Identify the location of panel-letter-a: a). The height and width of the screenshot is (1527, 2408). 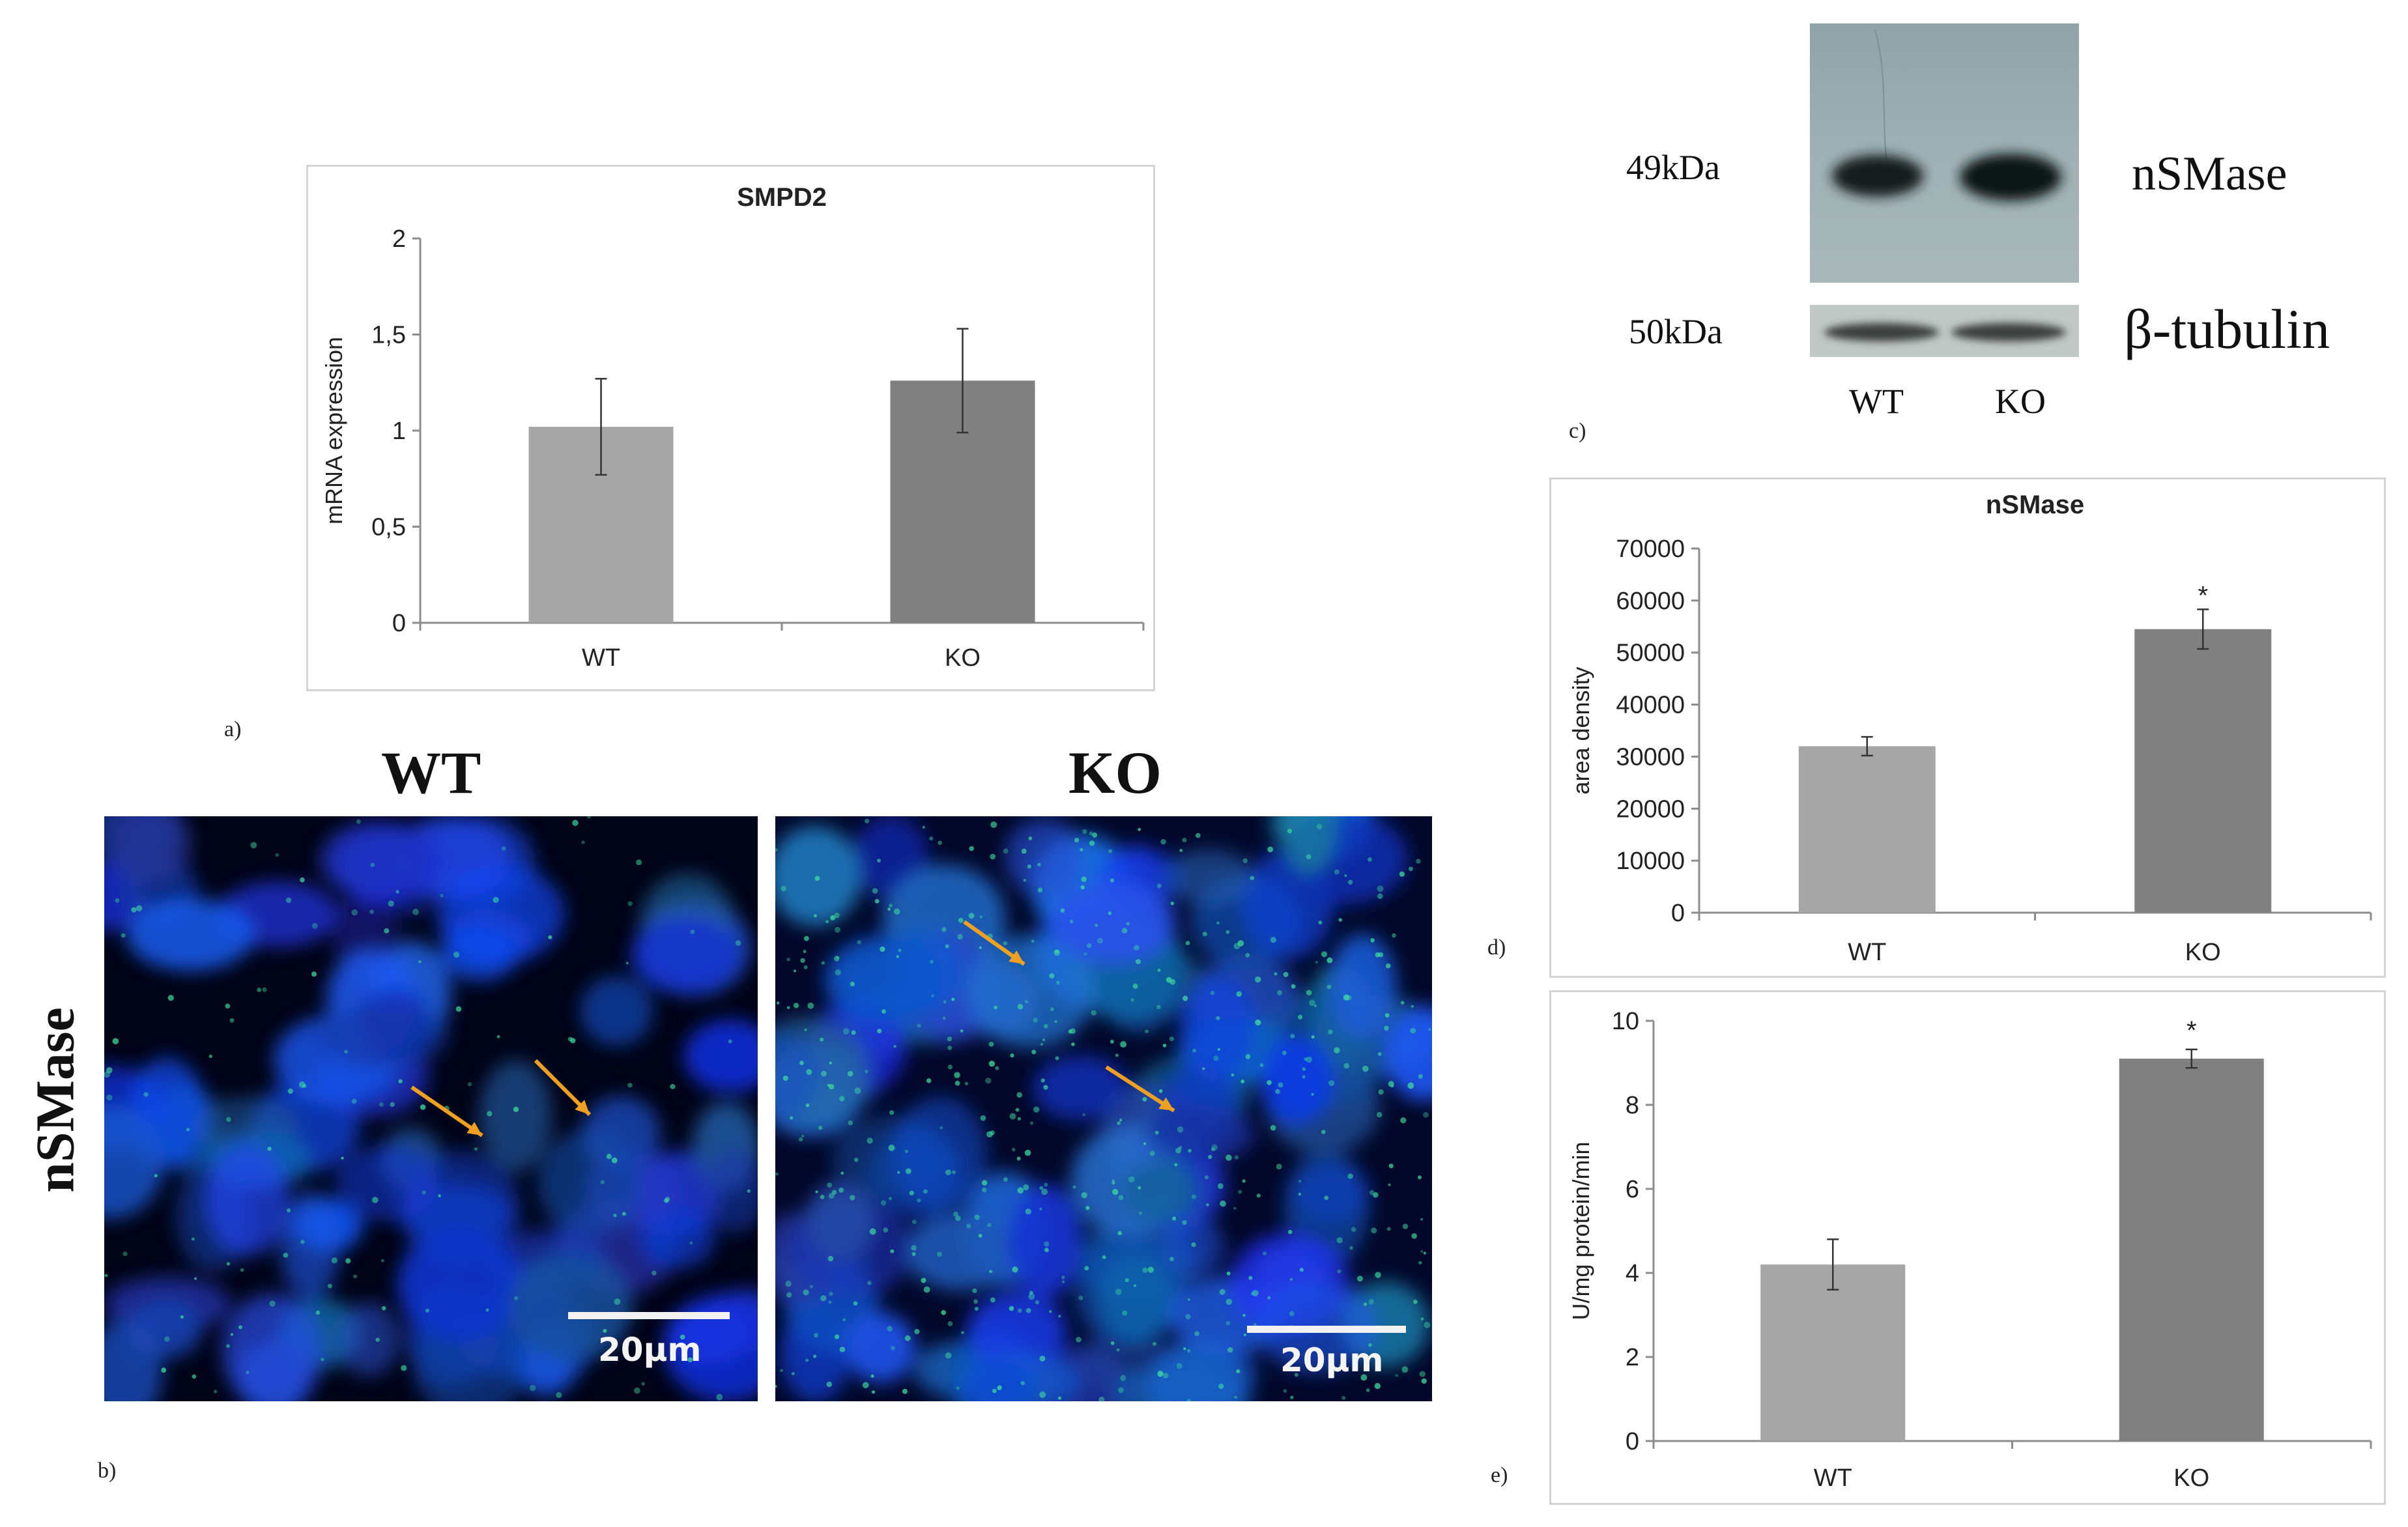
(233, 729).